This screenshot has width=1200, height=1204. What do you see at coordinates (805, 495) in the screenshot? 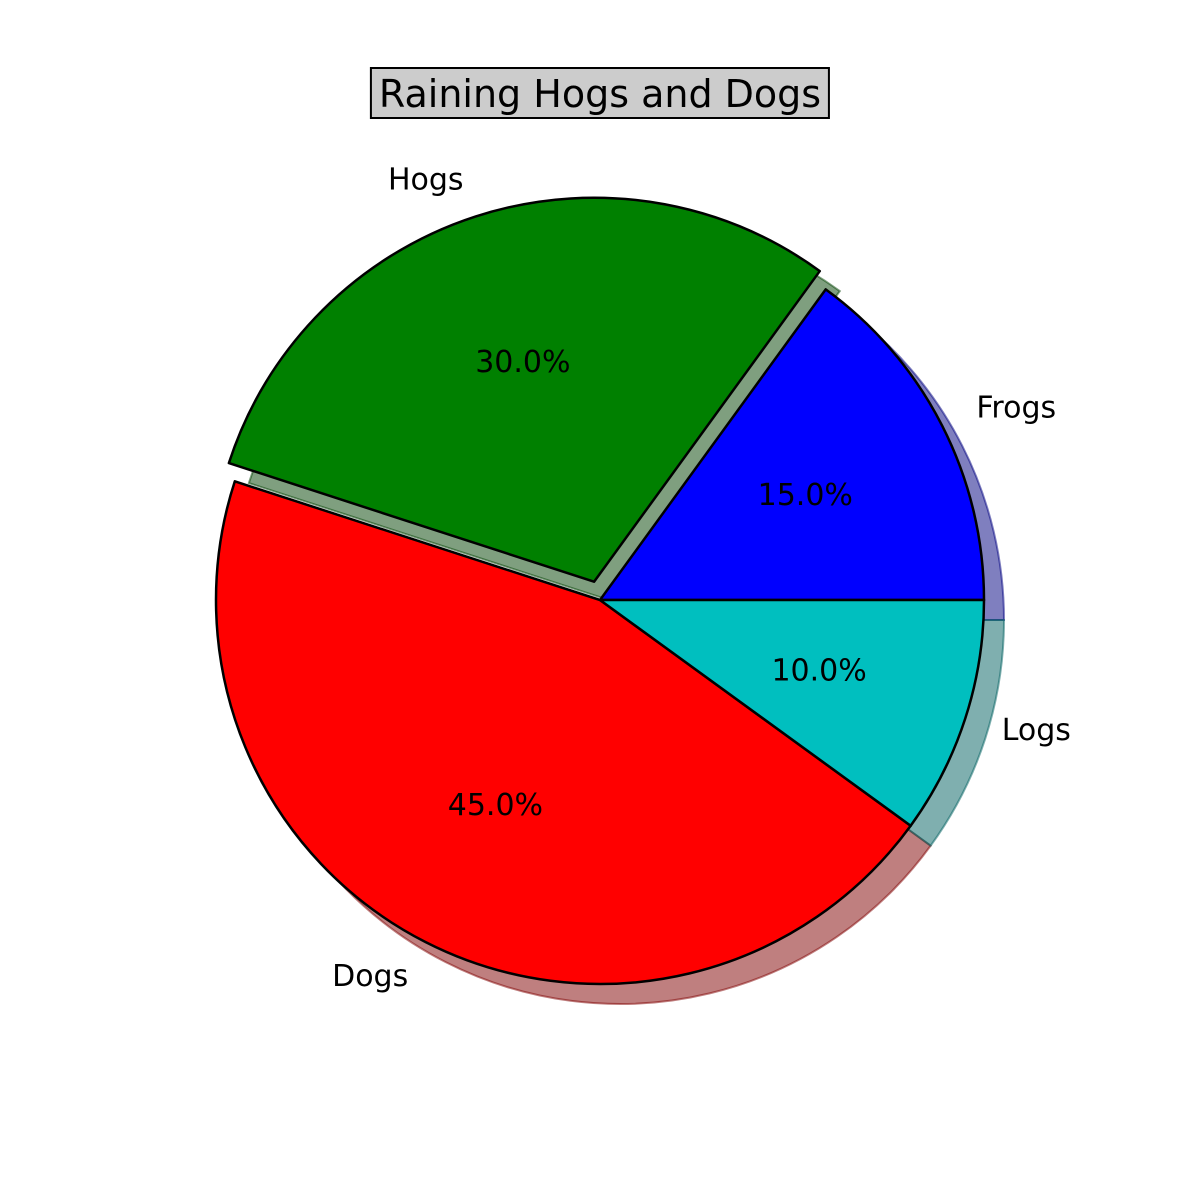
I see `pie-percent-label-frogs: 15.0%` at bounding box center [805, 495].